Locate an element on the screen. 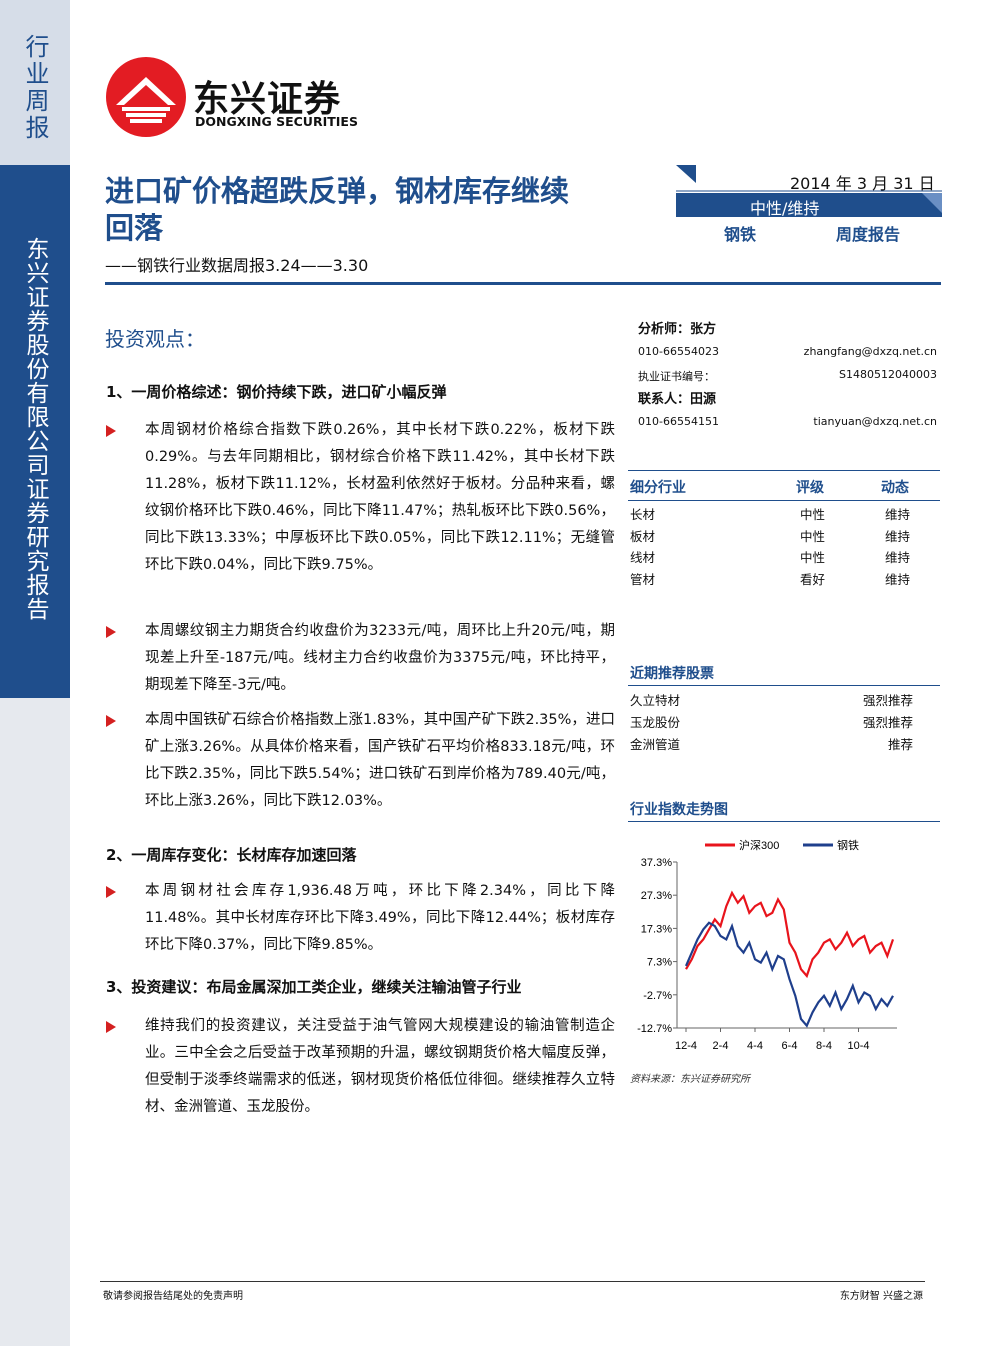 This screenshot has height=1346, width=993. sidebar-top: 行业周报 is located at coordinates (35, 82).